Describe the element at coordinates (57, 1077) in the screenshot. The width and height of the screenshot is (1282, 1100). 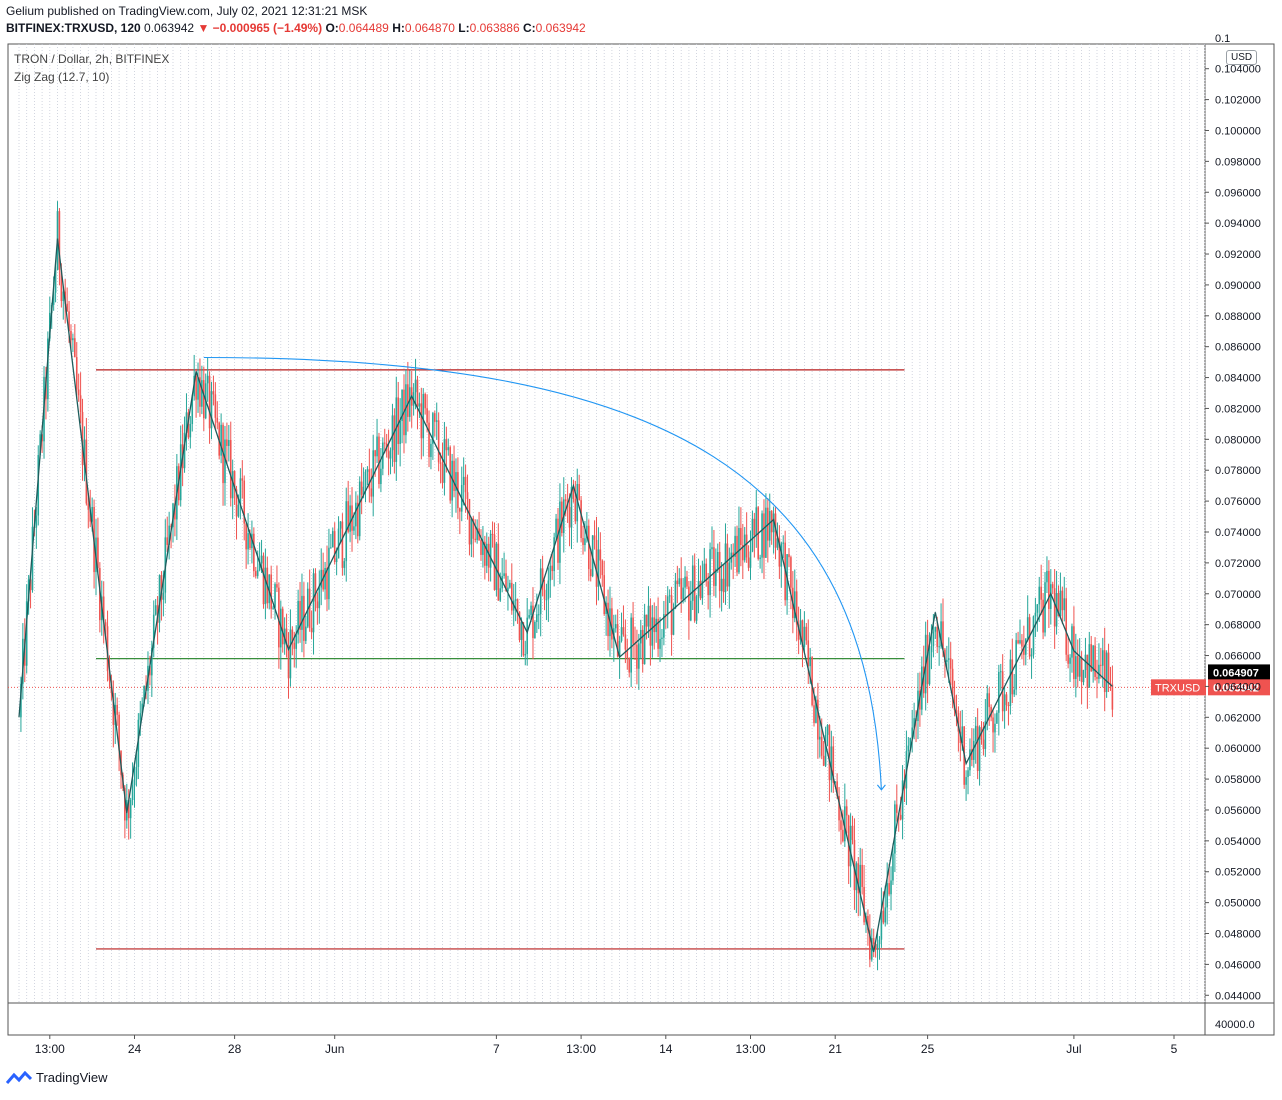
I see `tradingview-logo: TradingView` at that location.